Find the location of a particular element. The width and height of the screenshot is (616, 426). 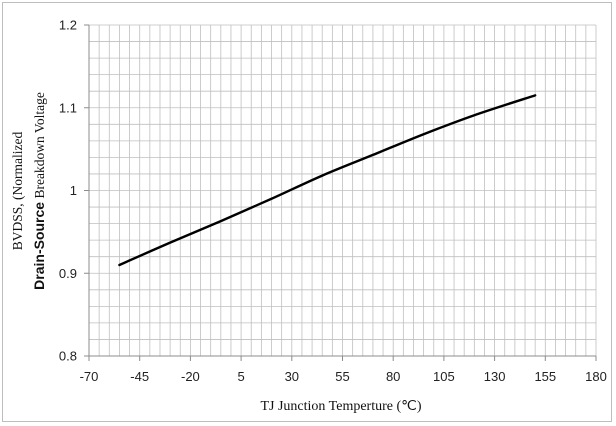

y-axis-label-bold: Drain-Source is located at coordinates (39, 246).